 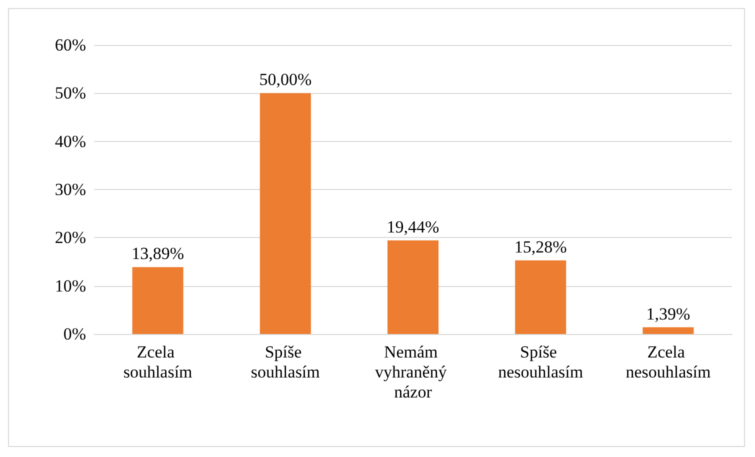 I want to click on x-tick-label: Spíše souhlasím, so click(x=285, y=362).